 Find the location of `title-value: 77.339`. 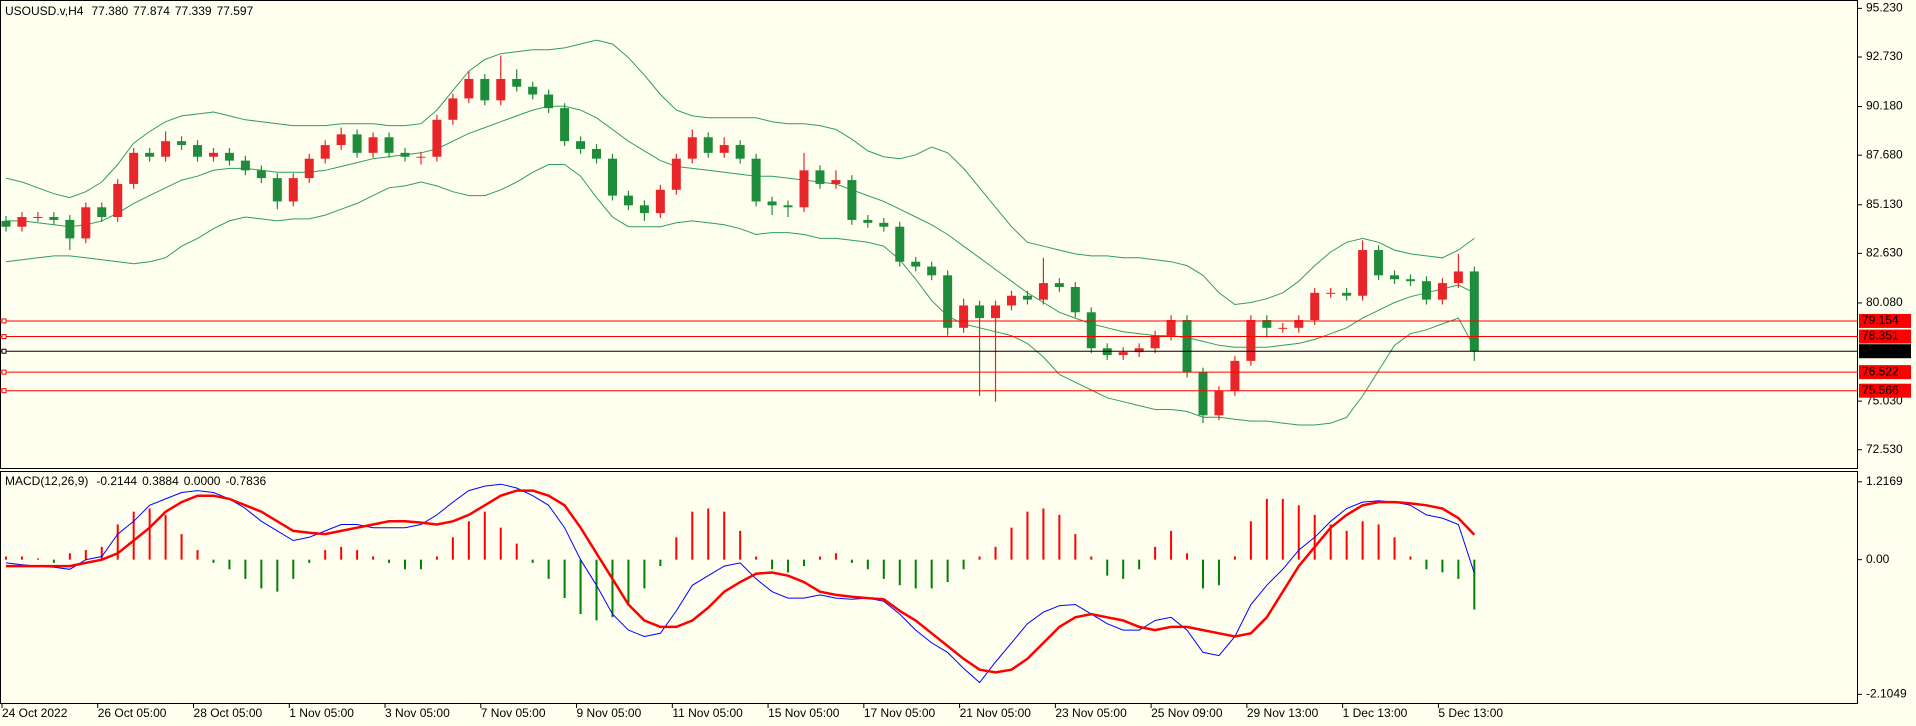

title-value: 77.339 is located at coordinates (193, 11).